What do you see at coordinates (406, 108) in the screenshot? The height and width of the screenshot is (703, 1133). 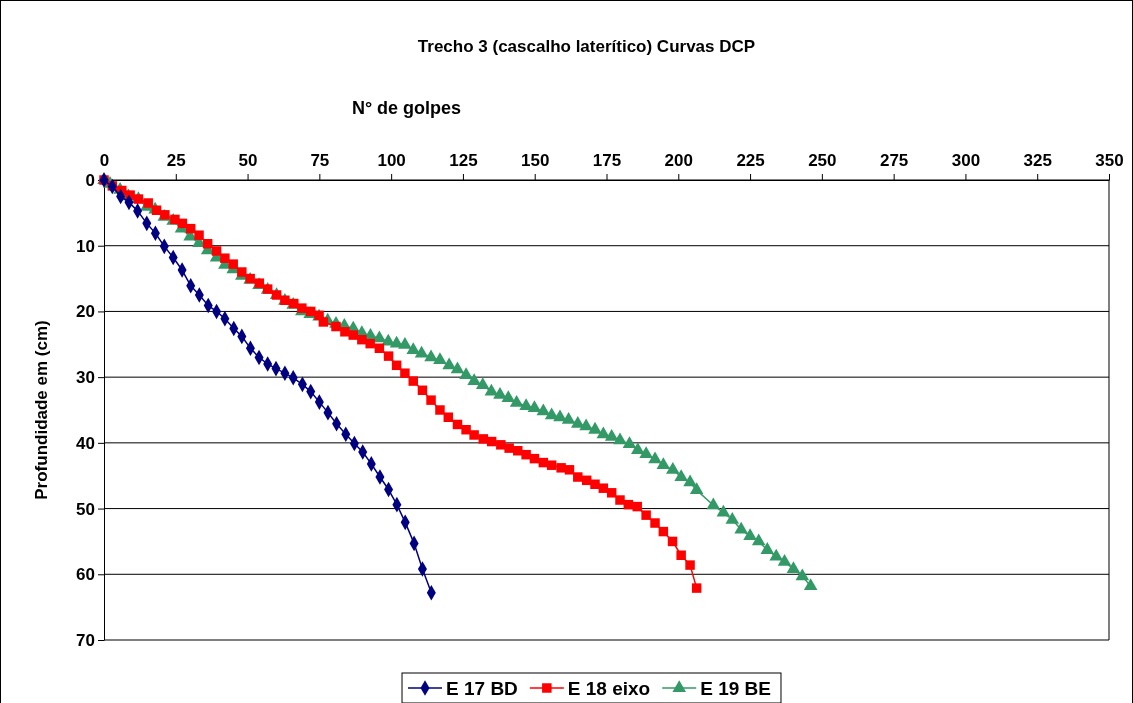 I see `x-axis-title: N° de golpes` at bounding box center [406, 108].